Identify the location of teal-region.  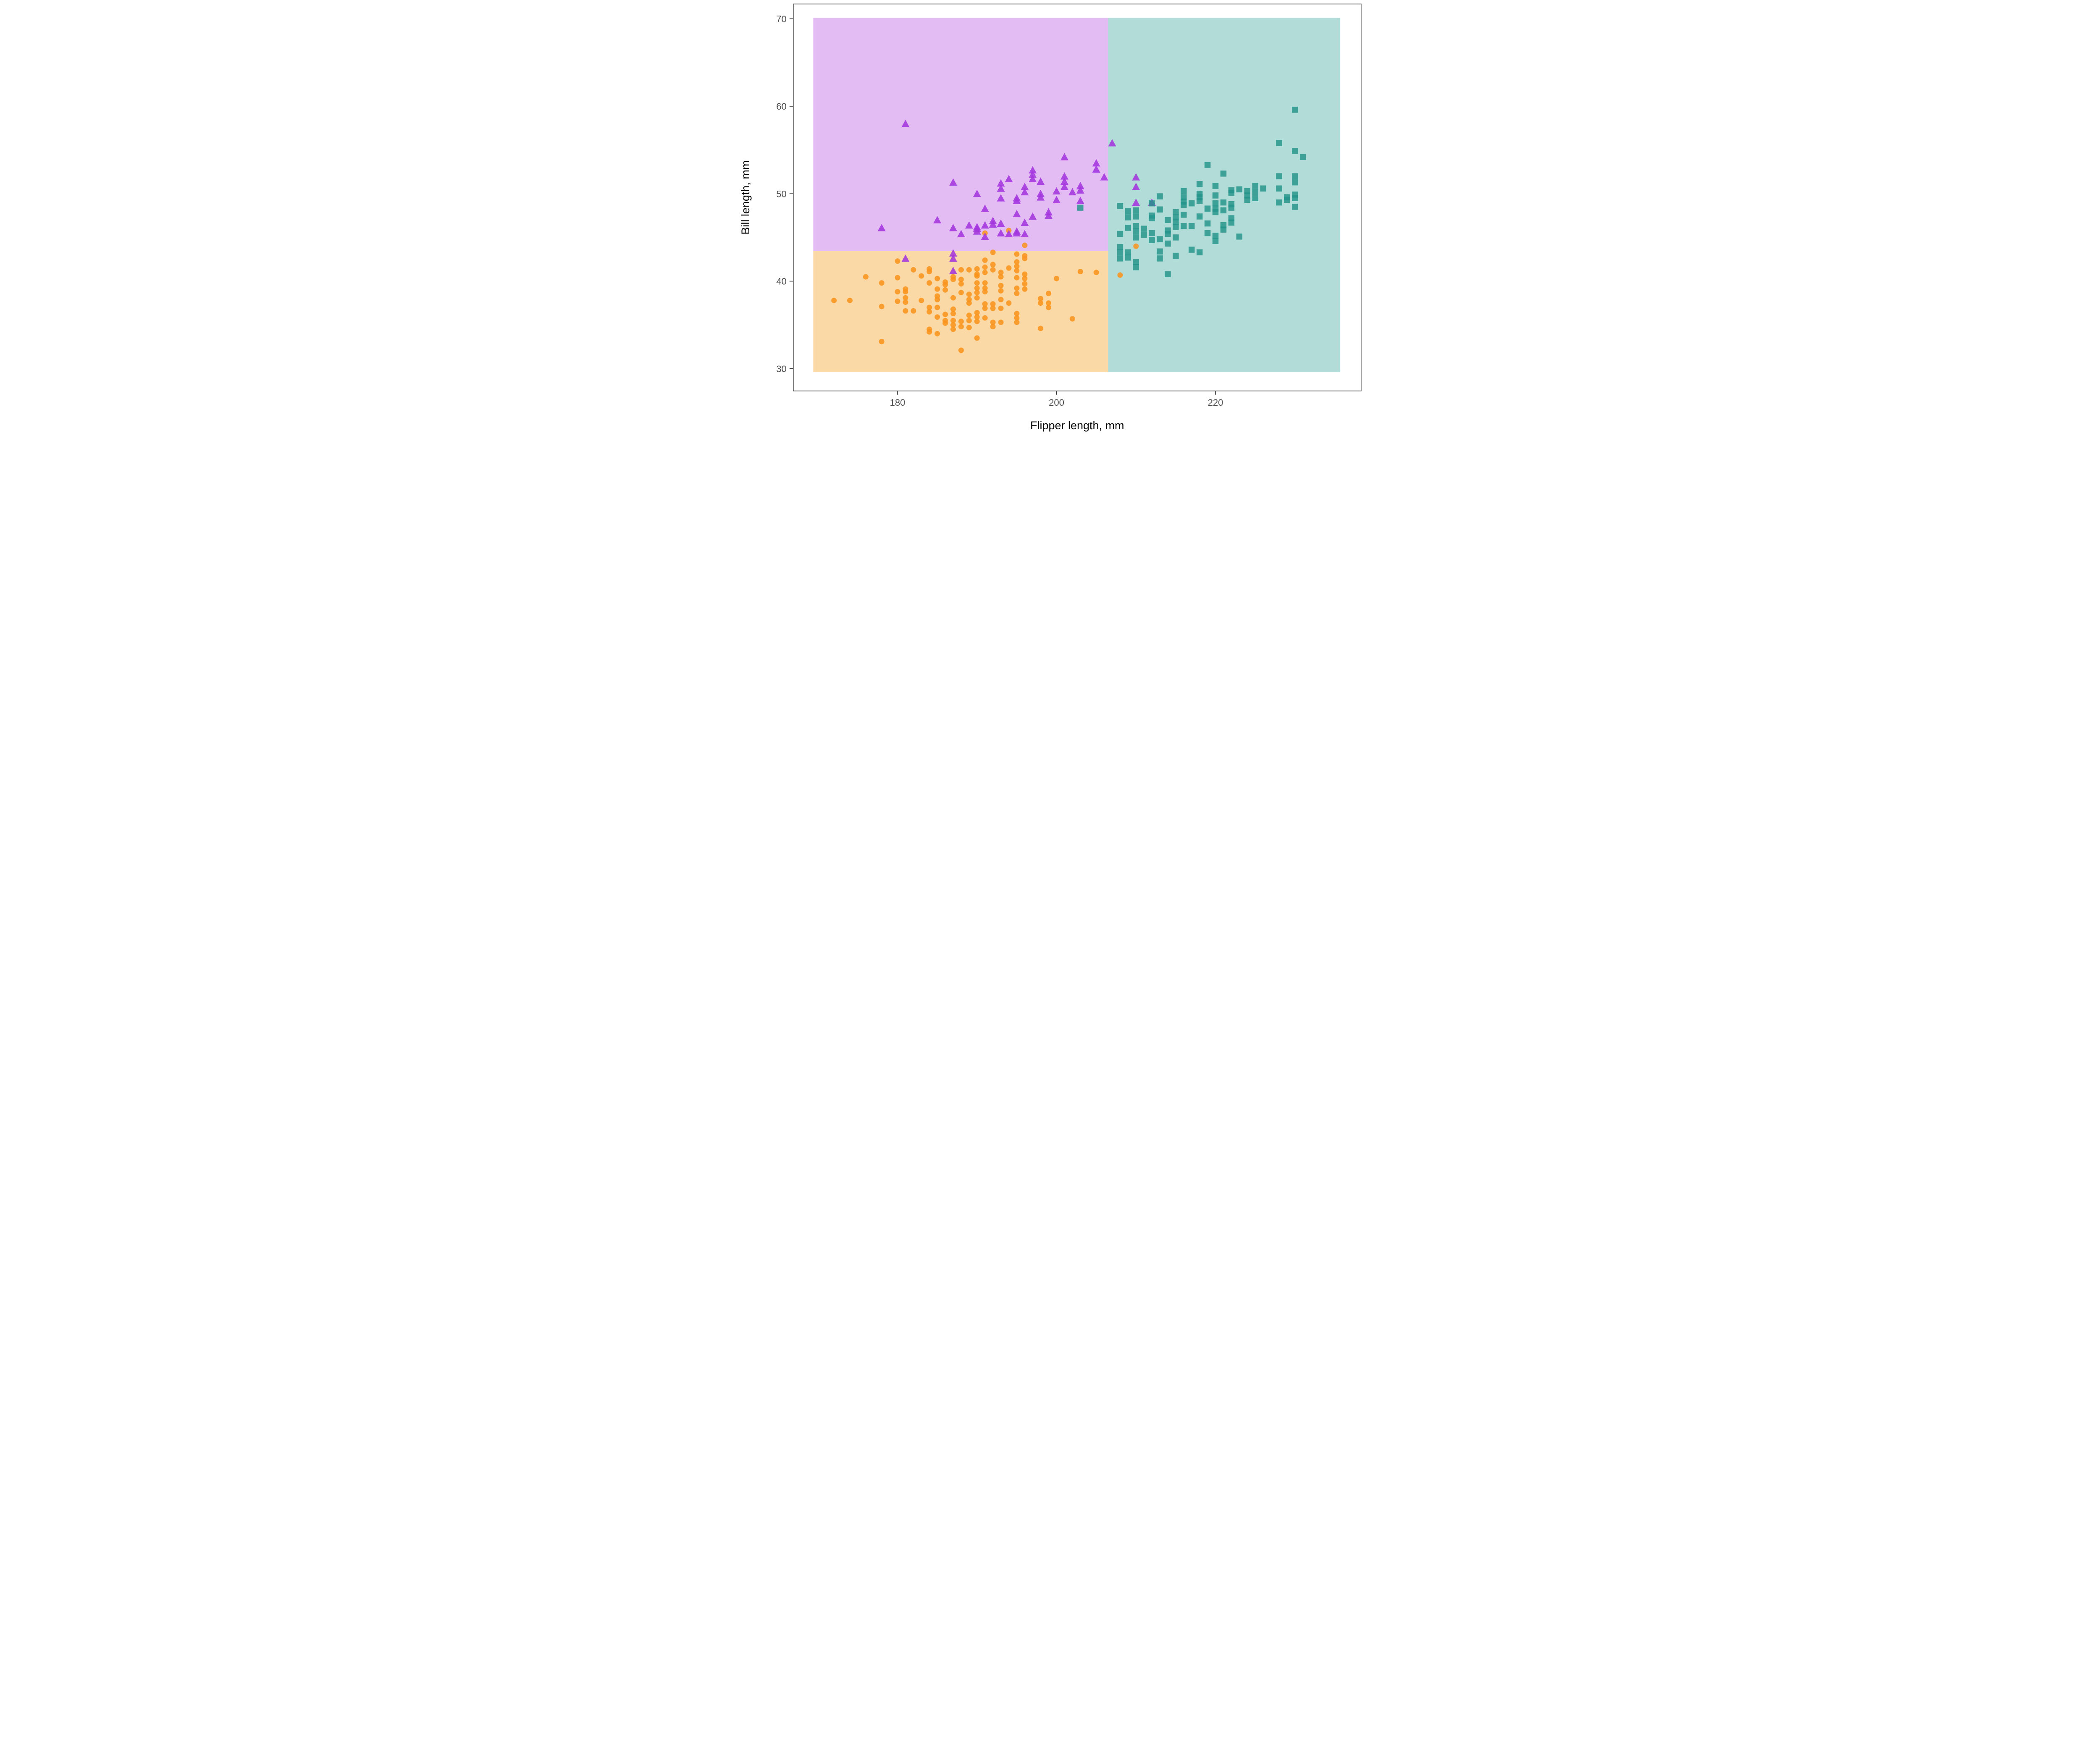
(1224, 195).